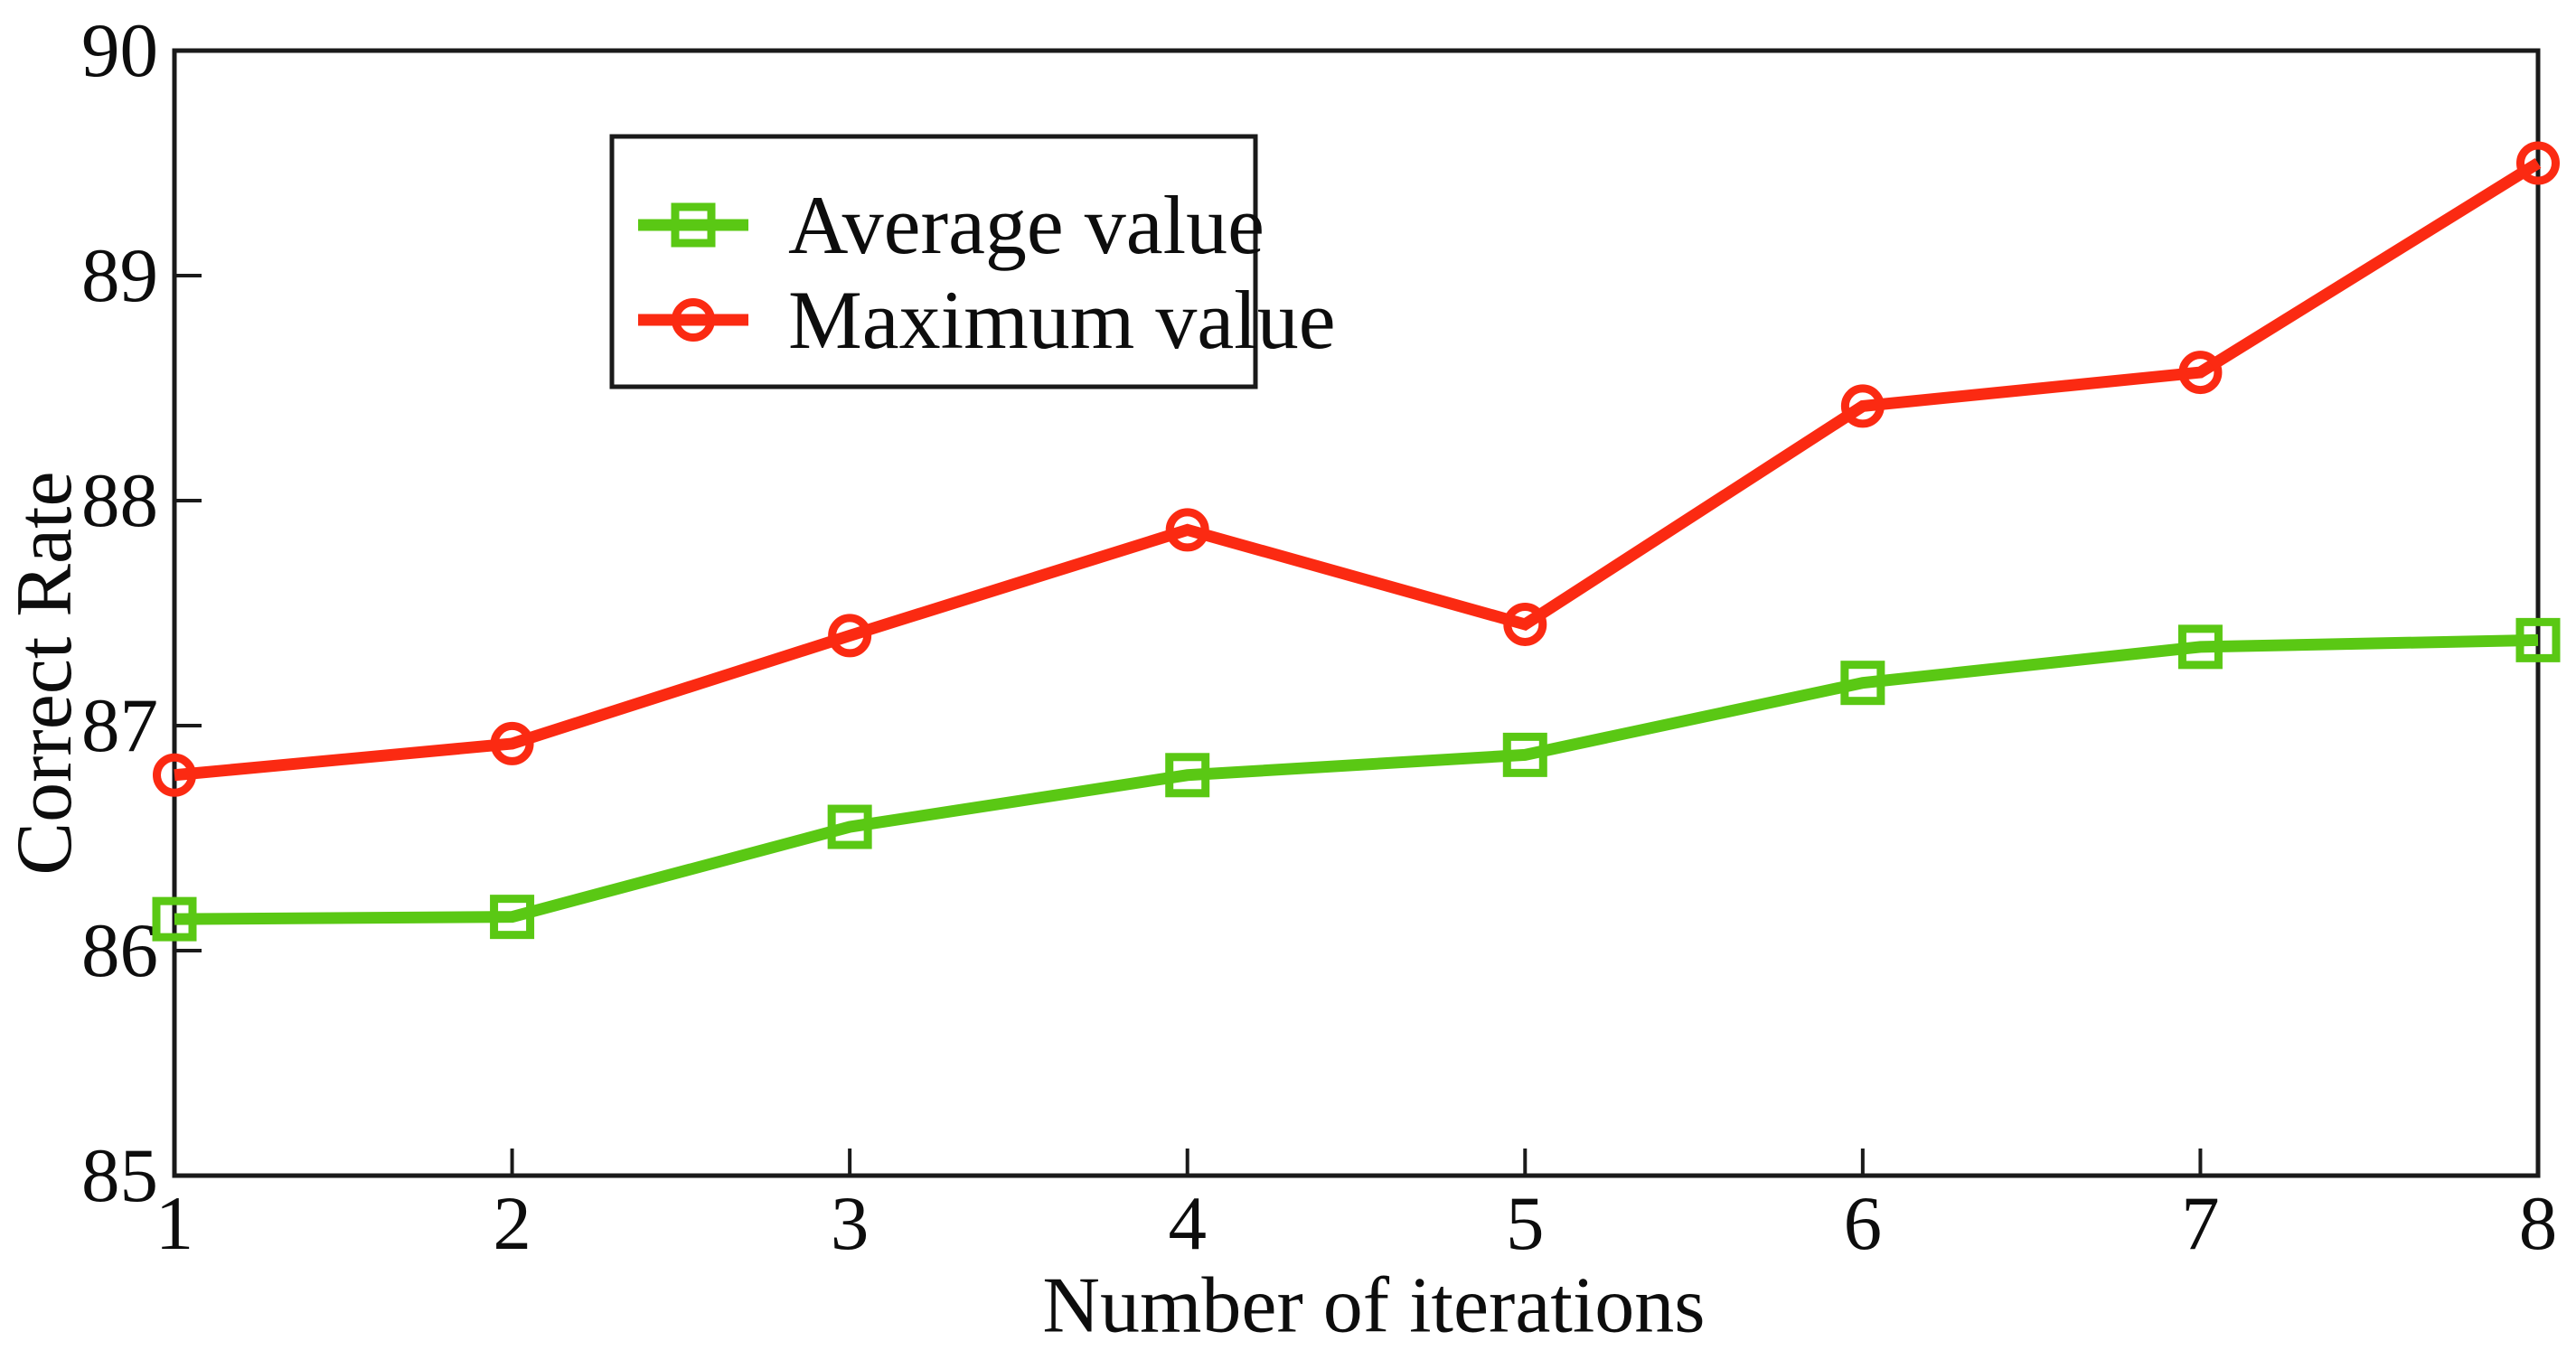 The width and height of the screenshot is (2576, 1369). I want to click on y-tick-label: 89, so click(120, 276).